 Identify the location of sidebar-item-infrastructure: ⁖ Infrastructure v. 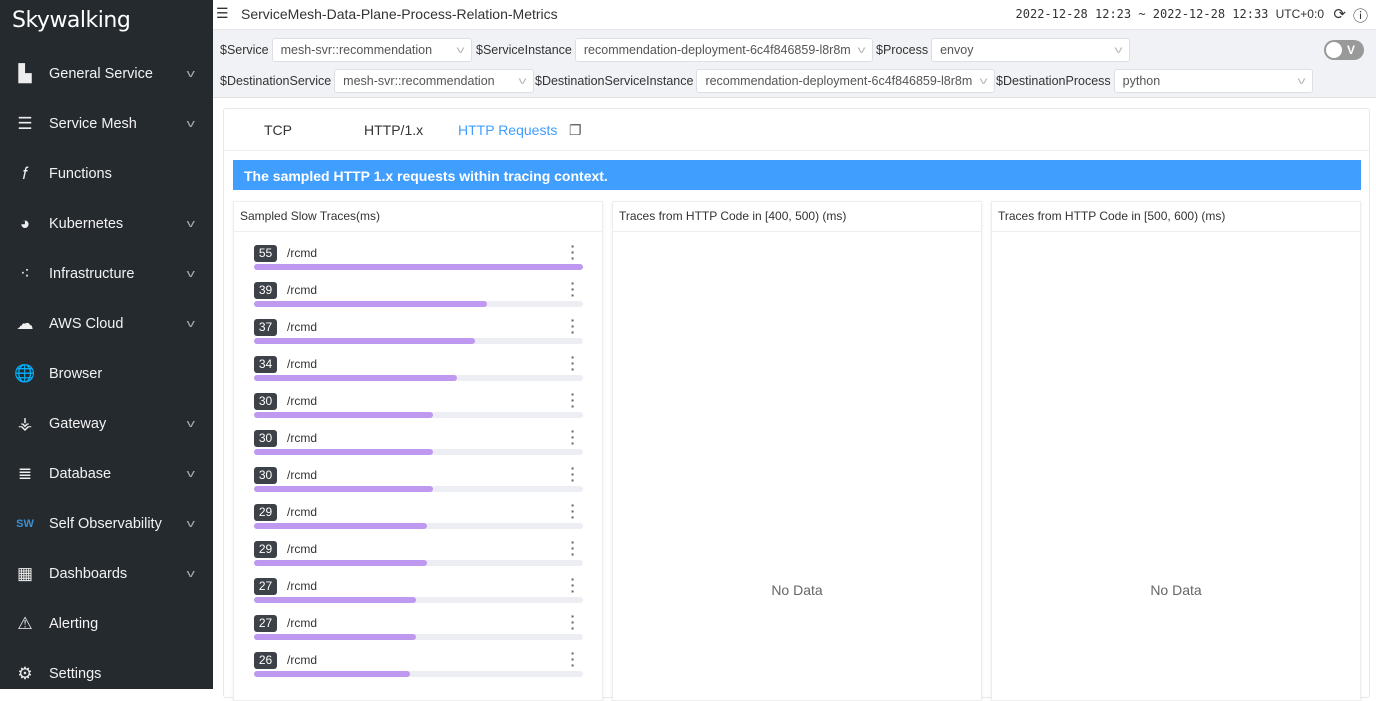
(106, 274).